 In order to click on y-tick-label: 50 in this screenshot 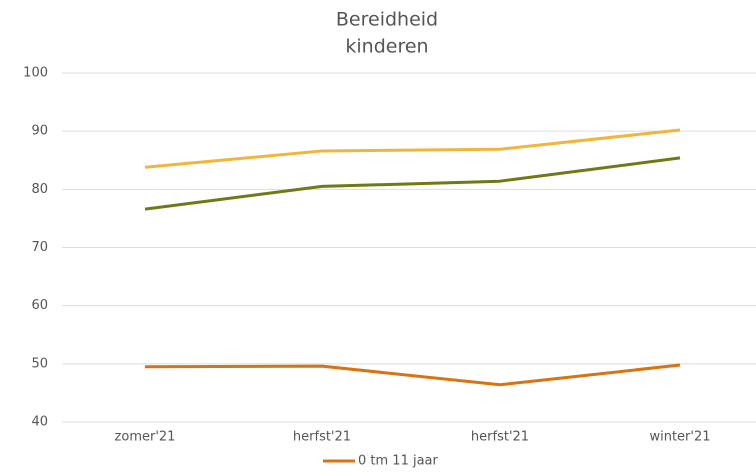, I will do `click(39, 363)`.